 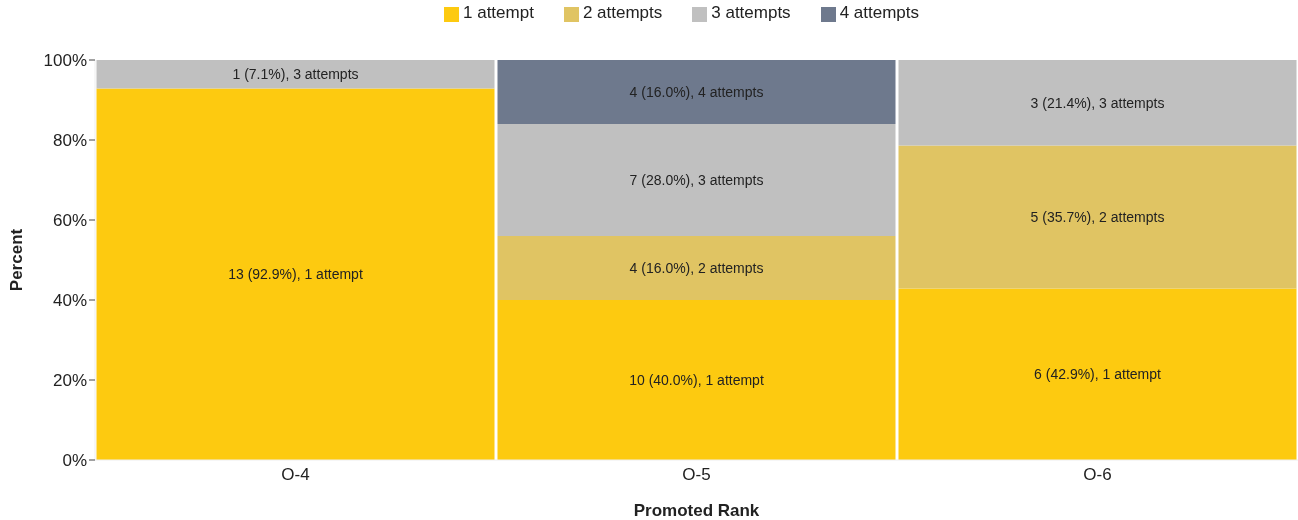 I want to click on legend-label: 4 attempts, so click(x=879, y=12).